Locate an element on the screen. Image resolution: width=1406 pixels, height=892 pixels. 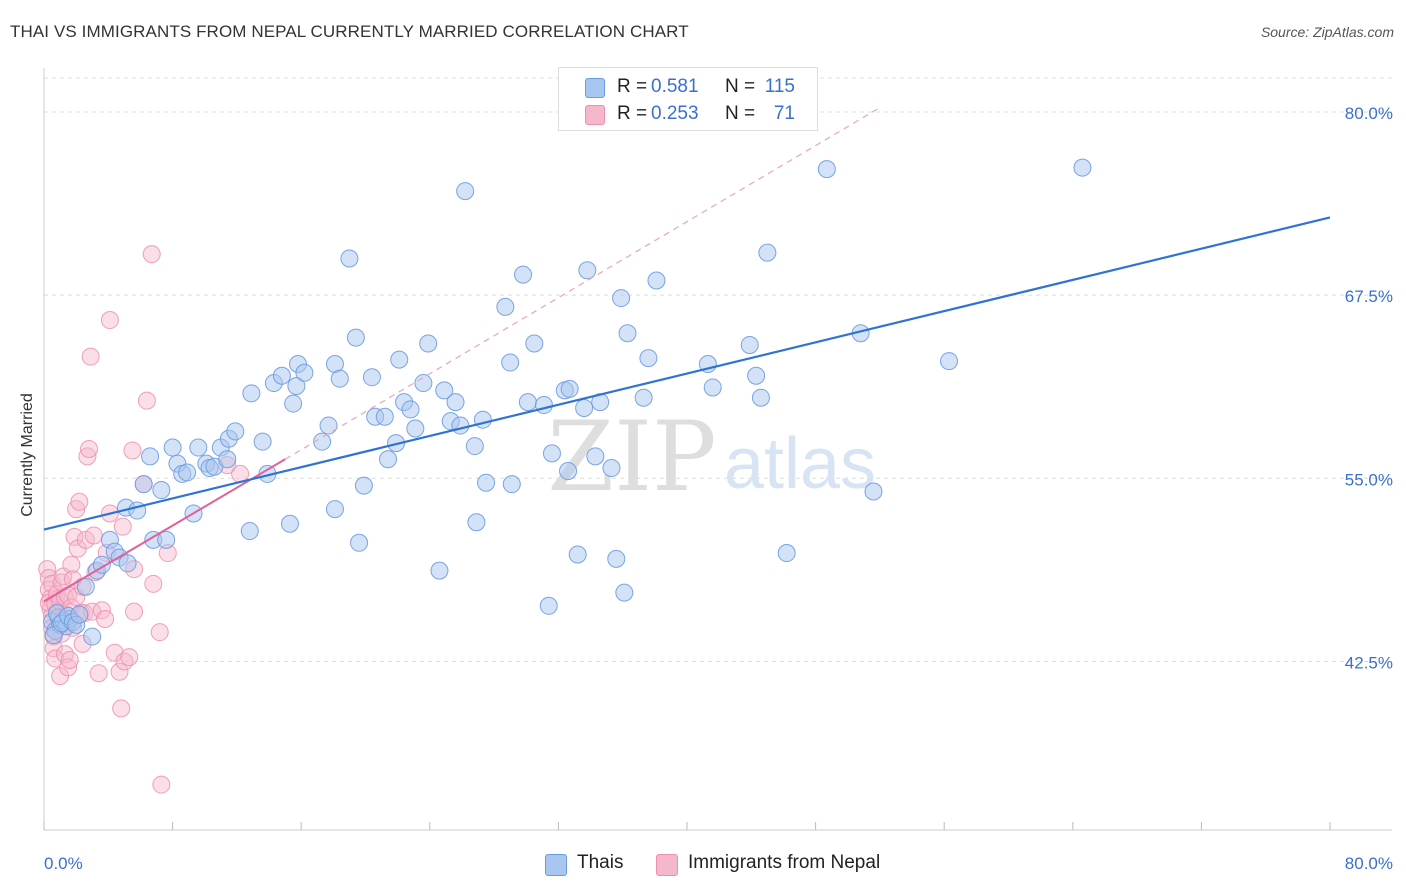
nepal-points is located at coordinates (144, 519).